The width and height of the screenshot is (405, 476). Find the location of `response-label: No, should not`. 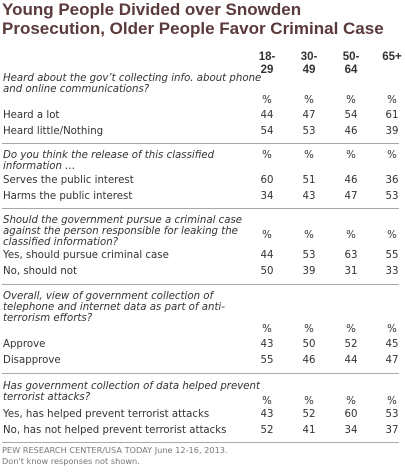

response-label: No, should not is located at coordinates (40, 271).